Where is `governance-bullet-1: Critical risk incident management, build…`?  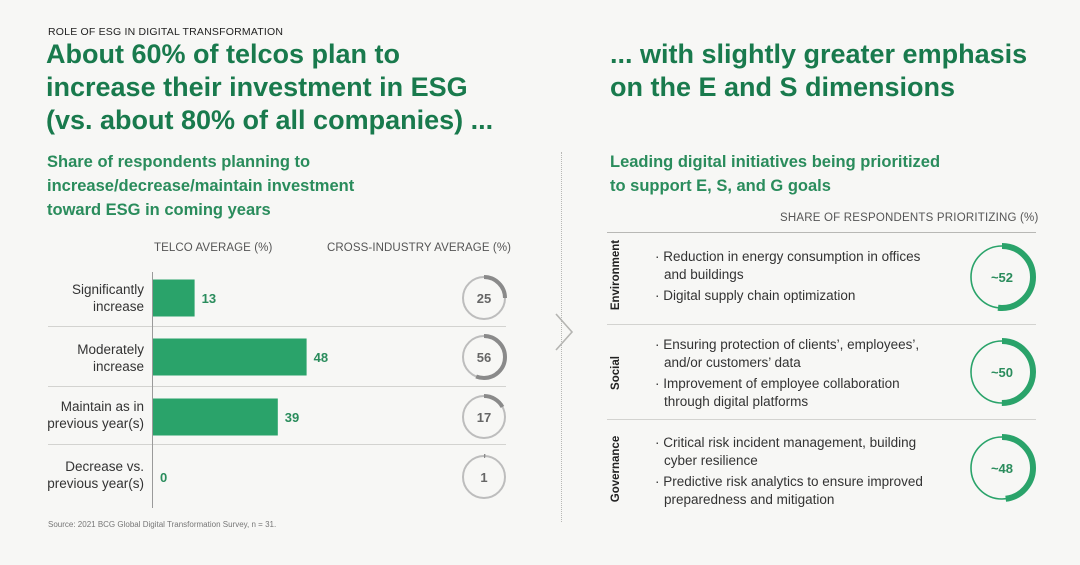 governance-bullet-1: Critical risk incident management, build… is located at coordinates (794, 452).